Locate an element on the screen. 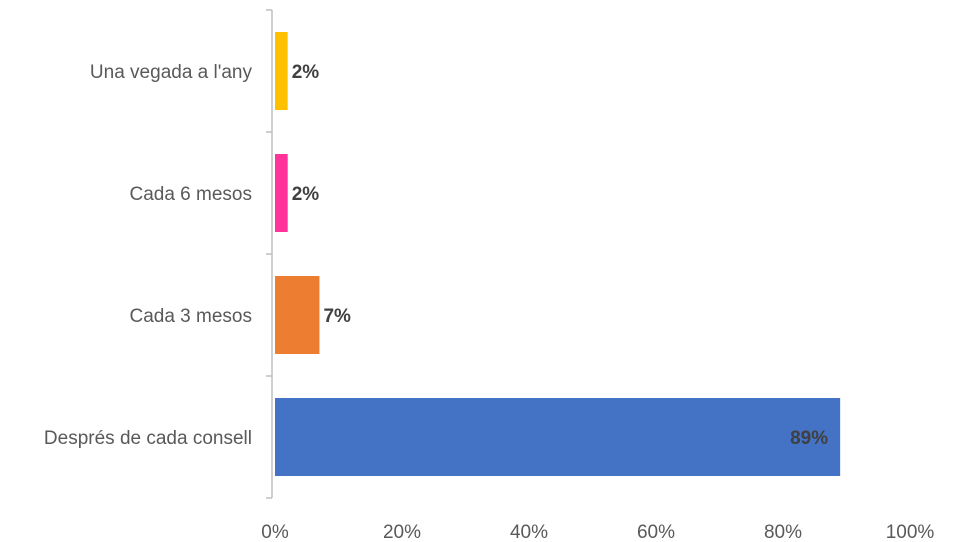  category-label: Una vegada a l'any is located at coordinates (171, 72).